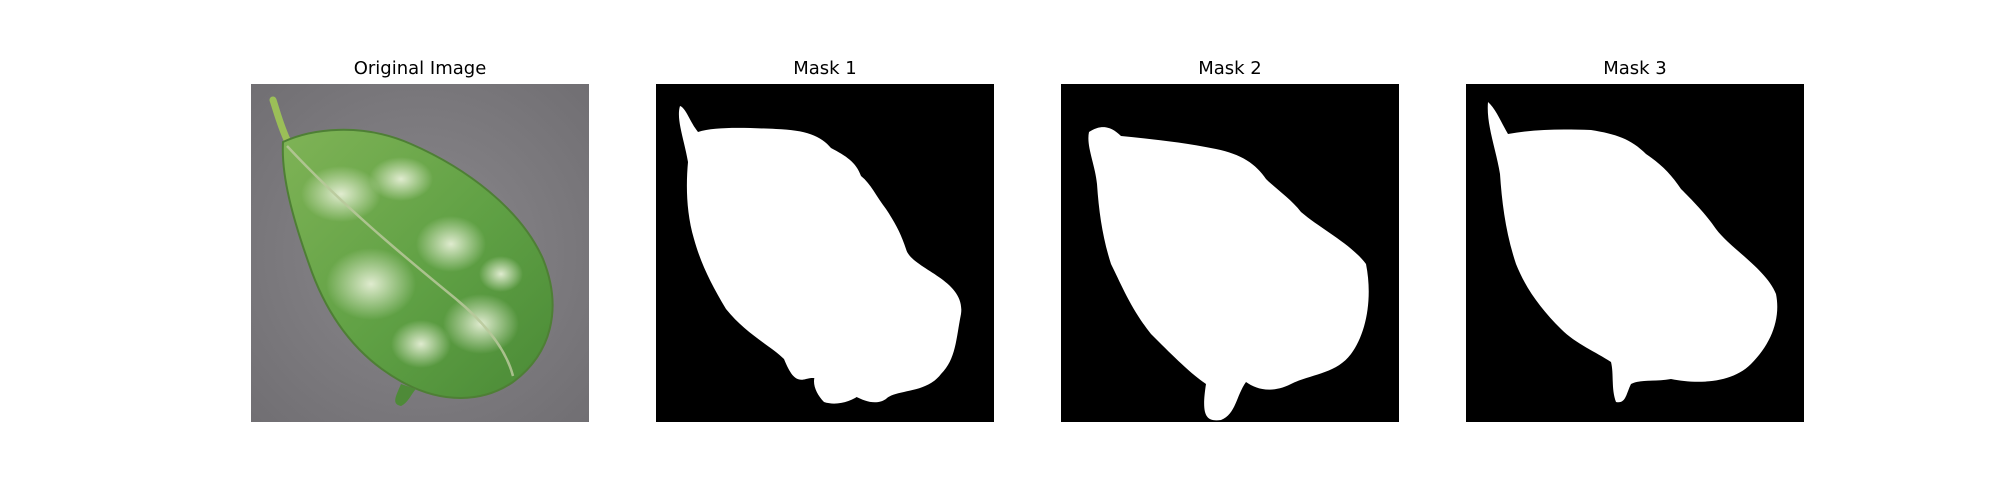 This screenshot has height=500, width=2000. What do you see at coordinates (1635, 68) in the screenshot?
I see `mask-3-title: Mask 3` at bounding box center [1635, 68].